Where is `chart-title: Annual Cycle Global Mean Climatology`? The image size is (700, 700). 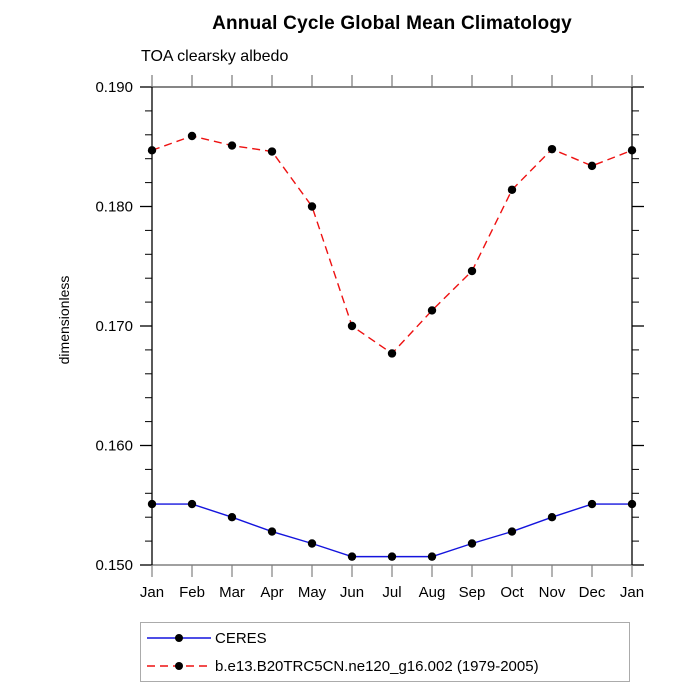
chart-title: Annual Cycle Global Mean Climatology is located at coordinates (392, 23).